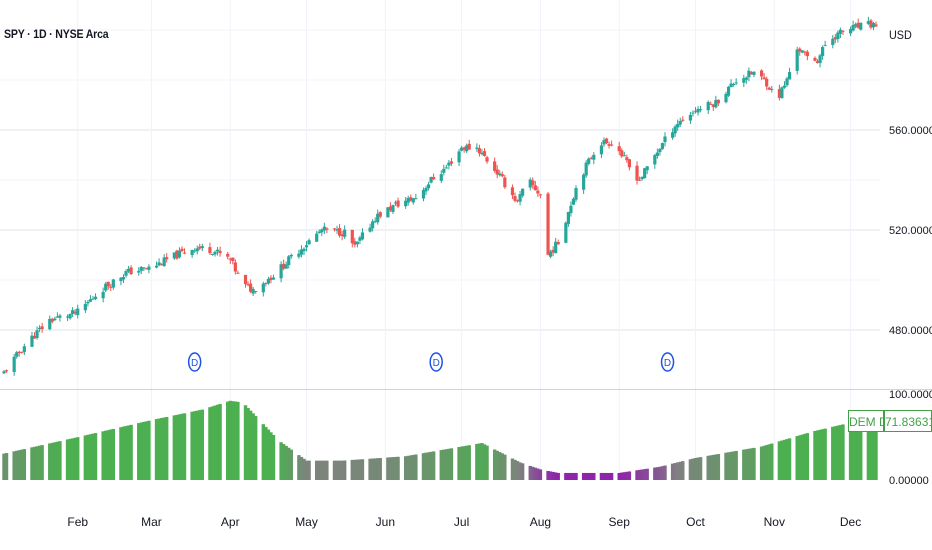  Describe the element at coordinates (908, 421) in the screenshot. I see `indicator-value-badge: 71.83631` at that location.